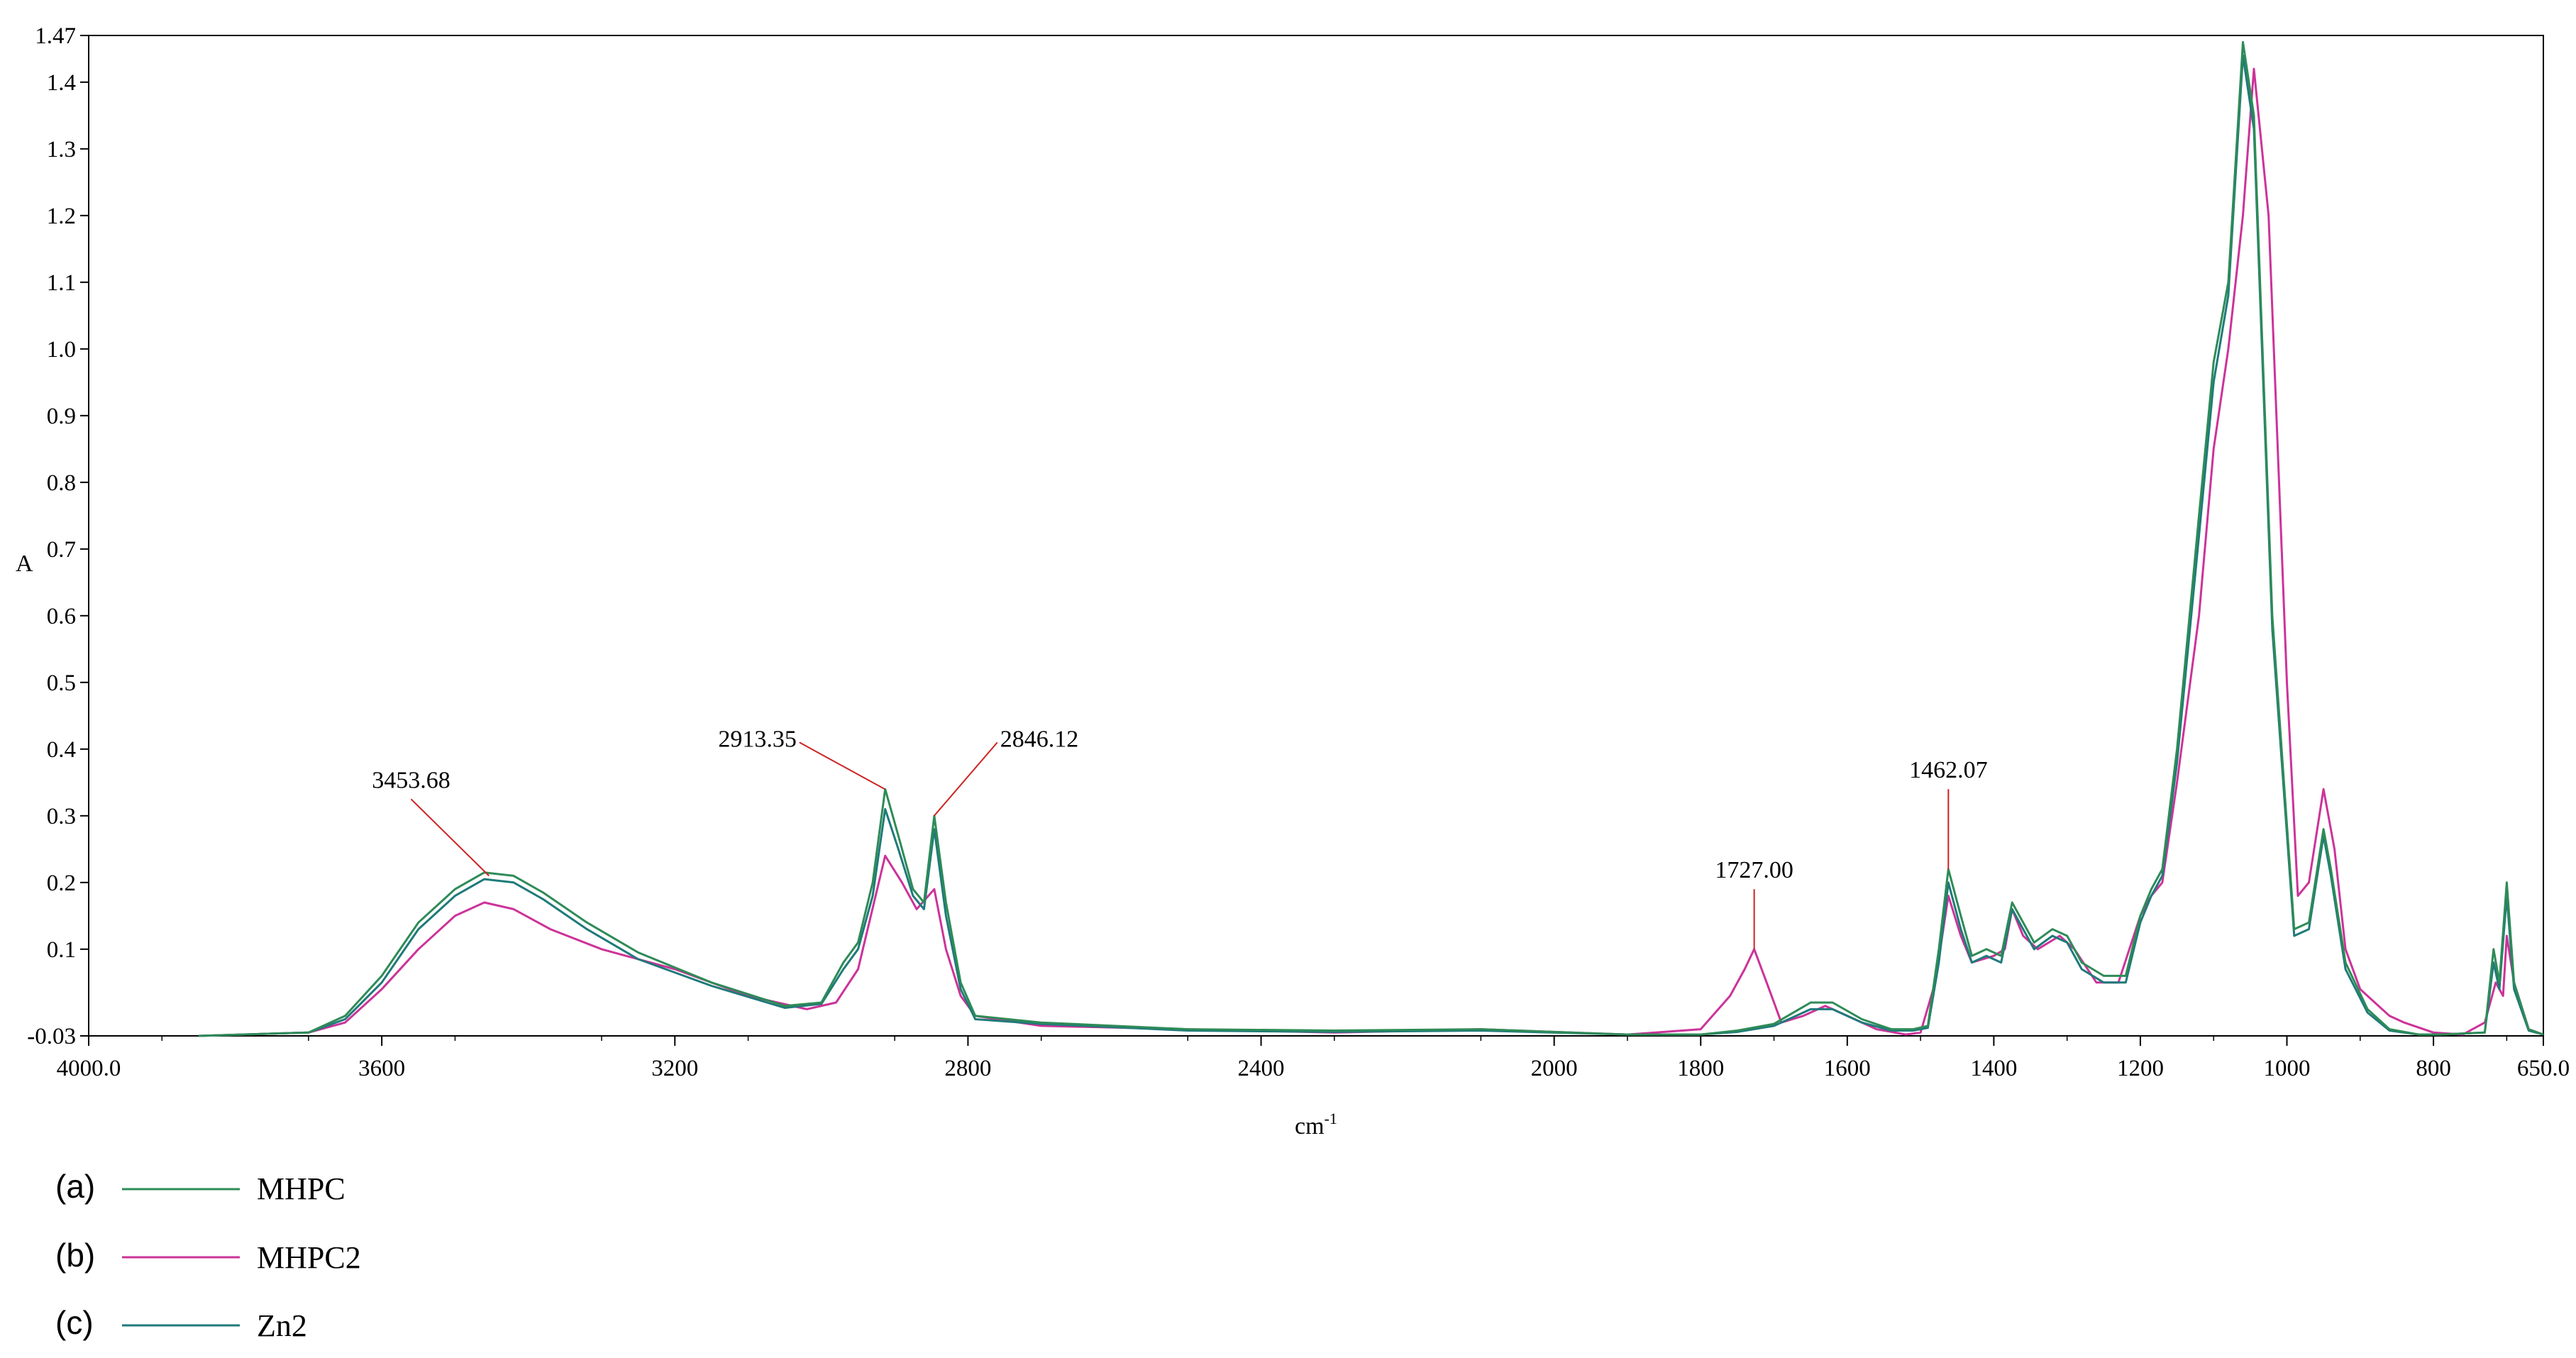  I want to click on y-tick-label: 1.2, so click(61, 216).